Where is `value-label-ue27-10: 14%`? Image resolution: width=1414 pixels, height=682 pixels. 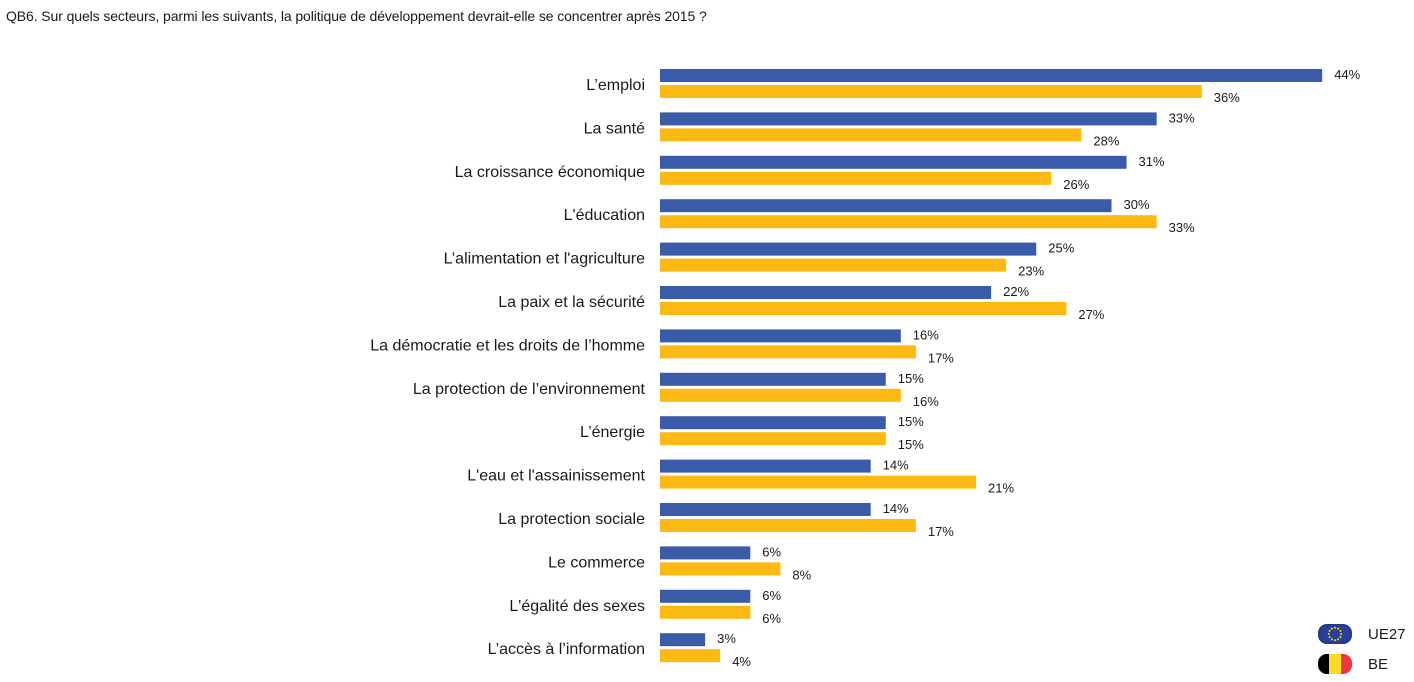
value-label-ue27-10: 14% is located at coordinates (896, 465).